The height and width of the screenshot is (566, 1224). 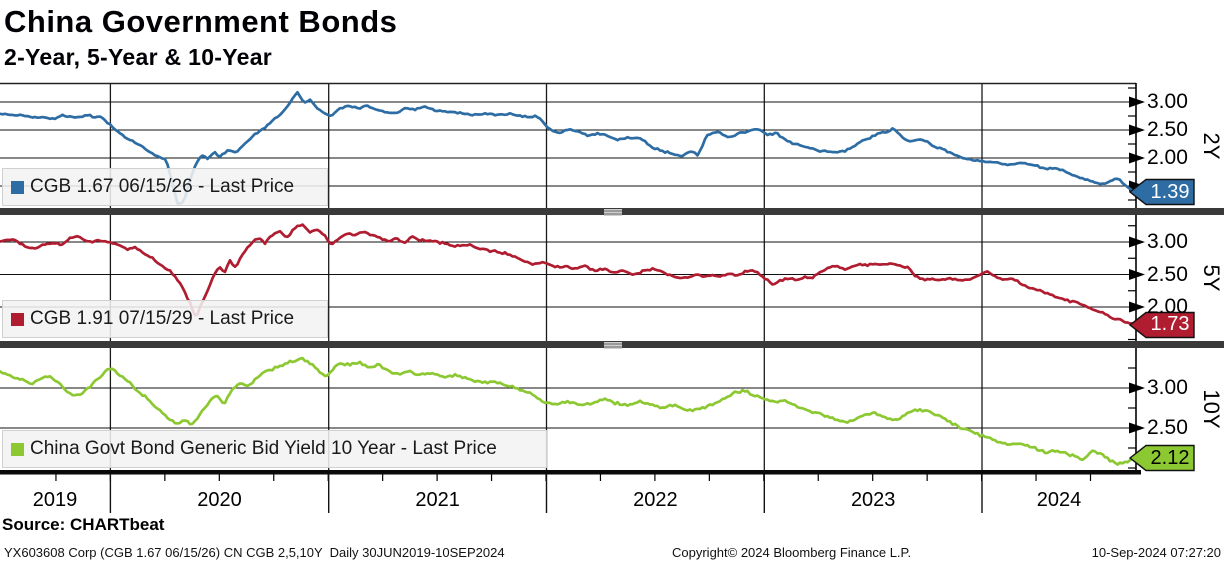 What do you see at coordinates (1170, 458) in the screenshot?
I see `last-price-tag-10y: 2.12` at bounding box center [1170, 458].